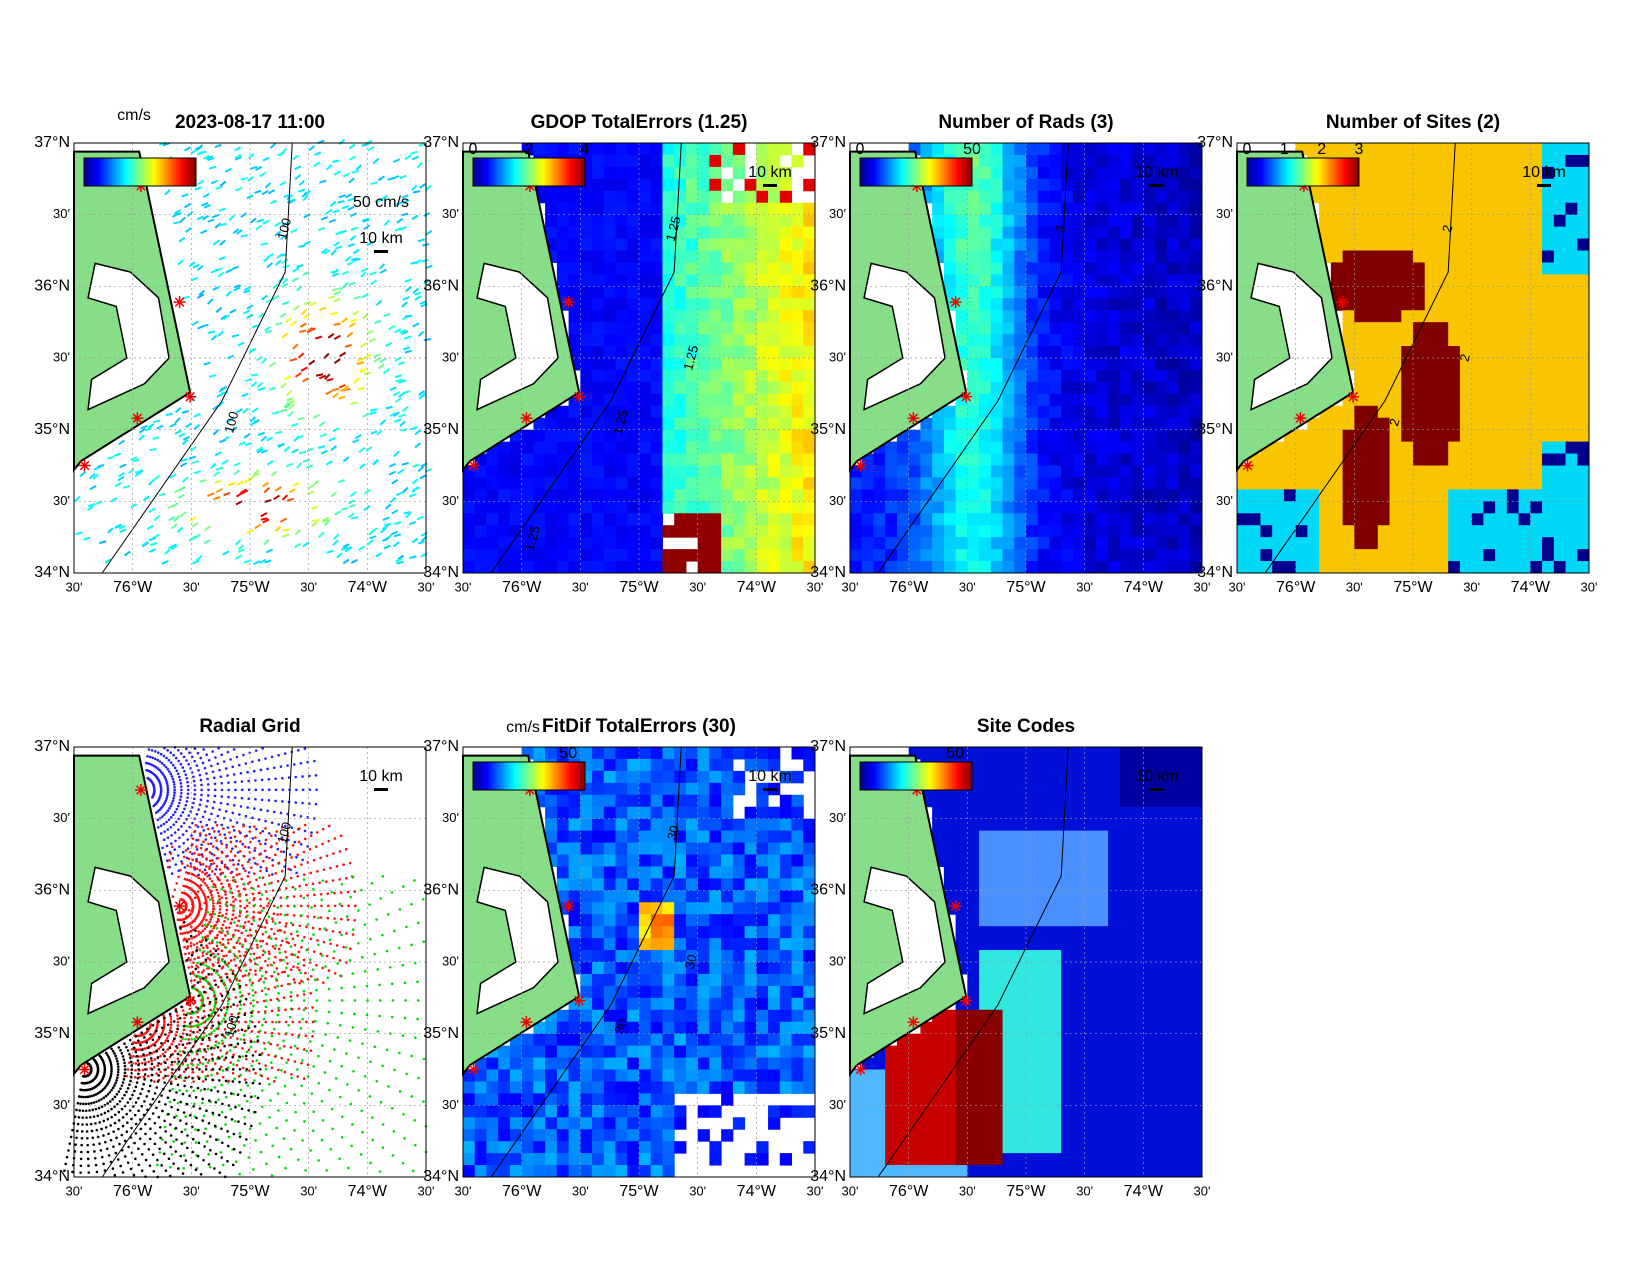 The height and width of the screenshot is (1280, 1650). I want to click on scale-bar, so click(381, 251).